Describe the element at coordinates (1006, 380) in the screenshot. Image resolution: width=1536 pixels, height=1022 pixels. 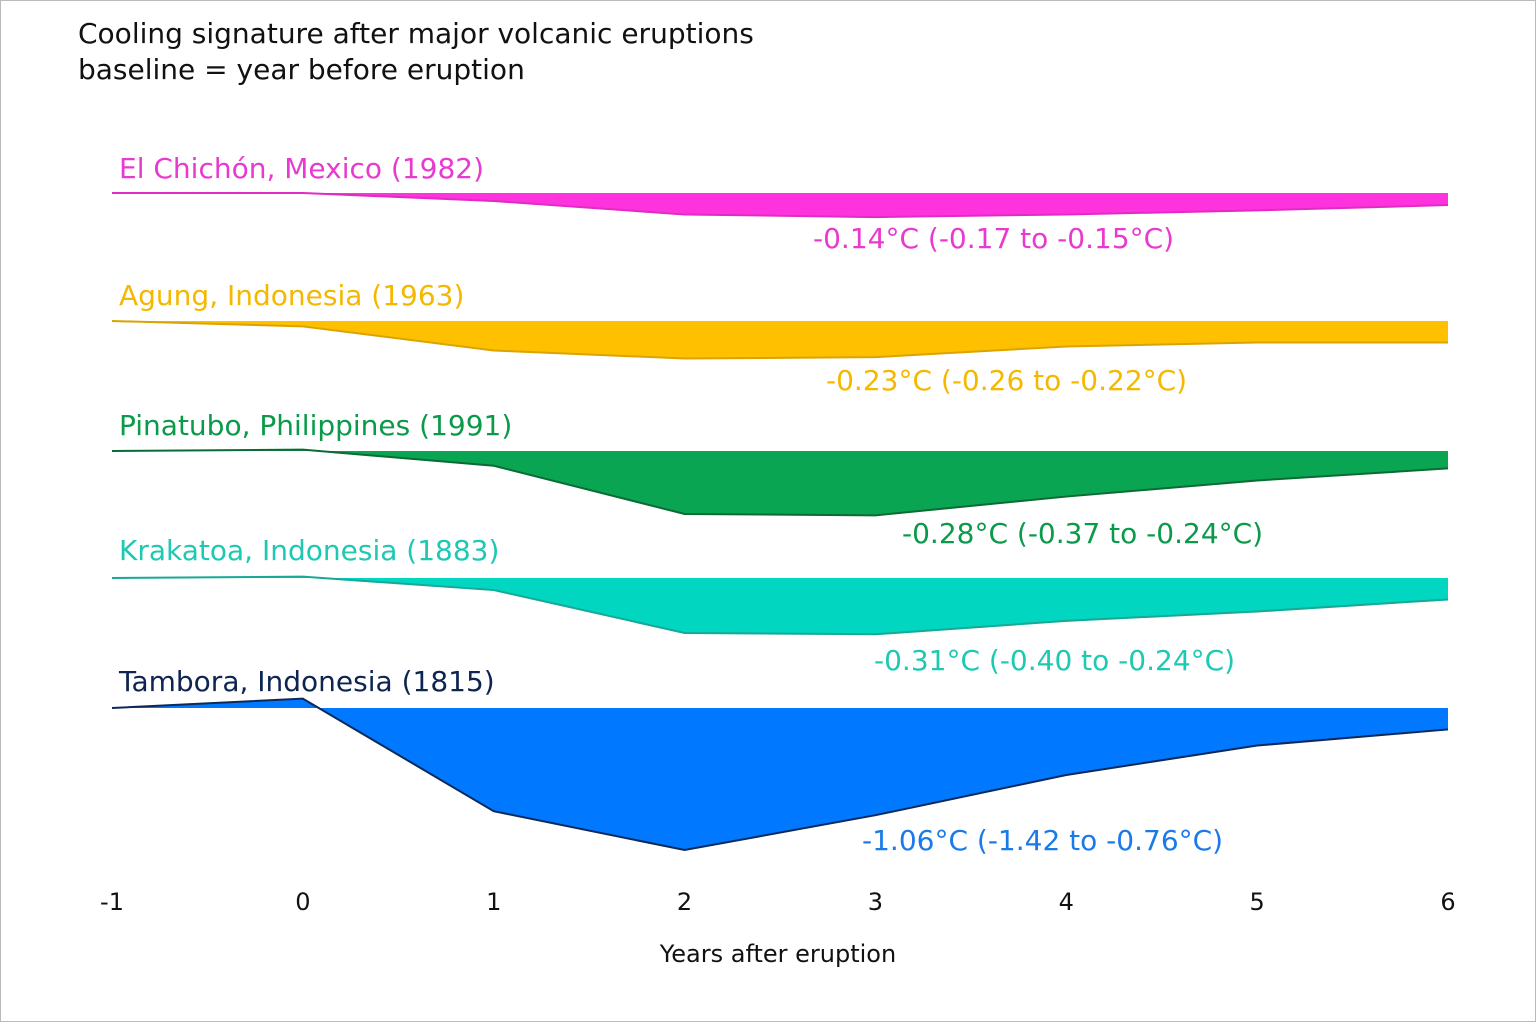
I see `annotation: -0.23°C (-0.26 to -0.22°C)` at that location.